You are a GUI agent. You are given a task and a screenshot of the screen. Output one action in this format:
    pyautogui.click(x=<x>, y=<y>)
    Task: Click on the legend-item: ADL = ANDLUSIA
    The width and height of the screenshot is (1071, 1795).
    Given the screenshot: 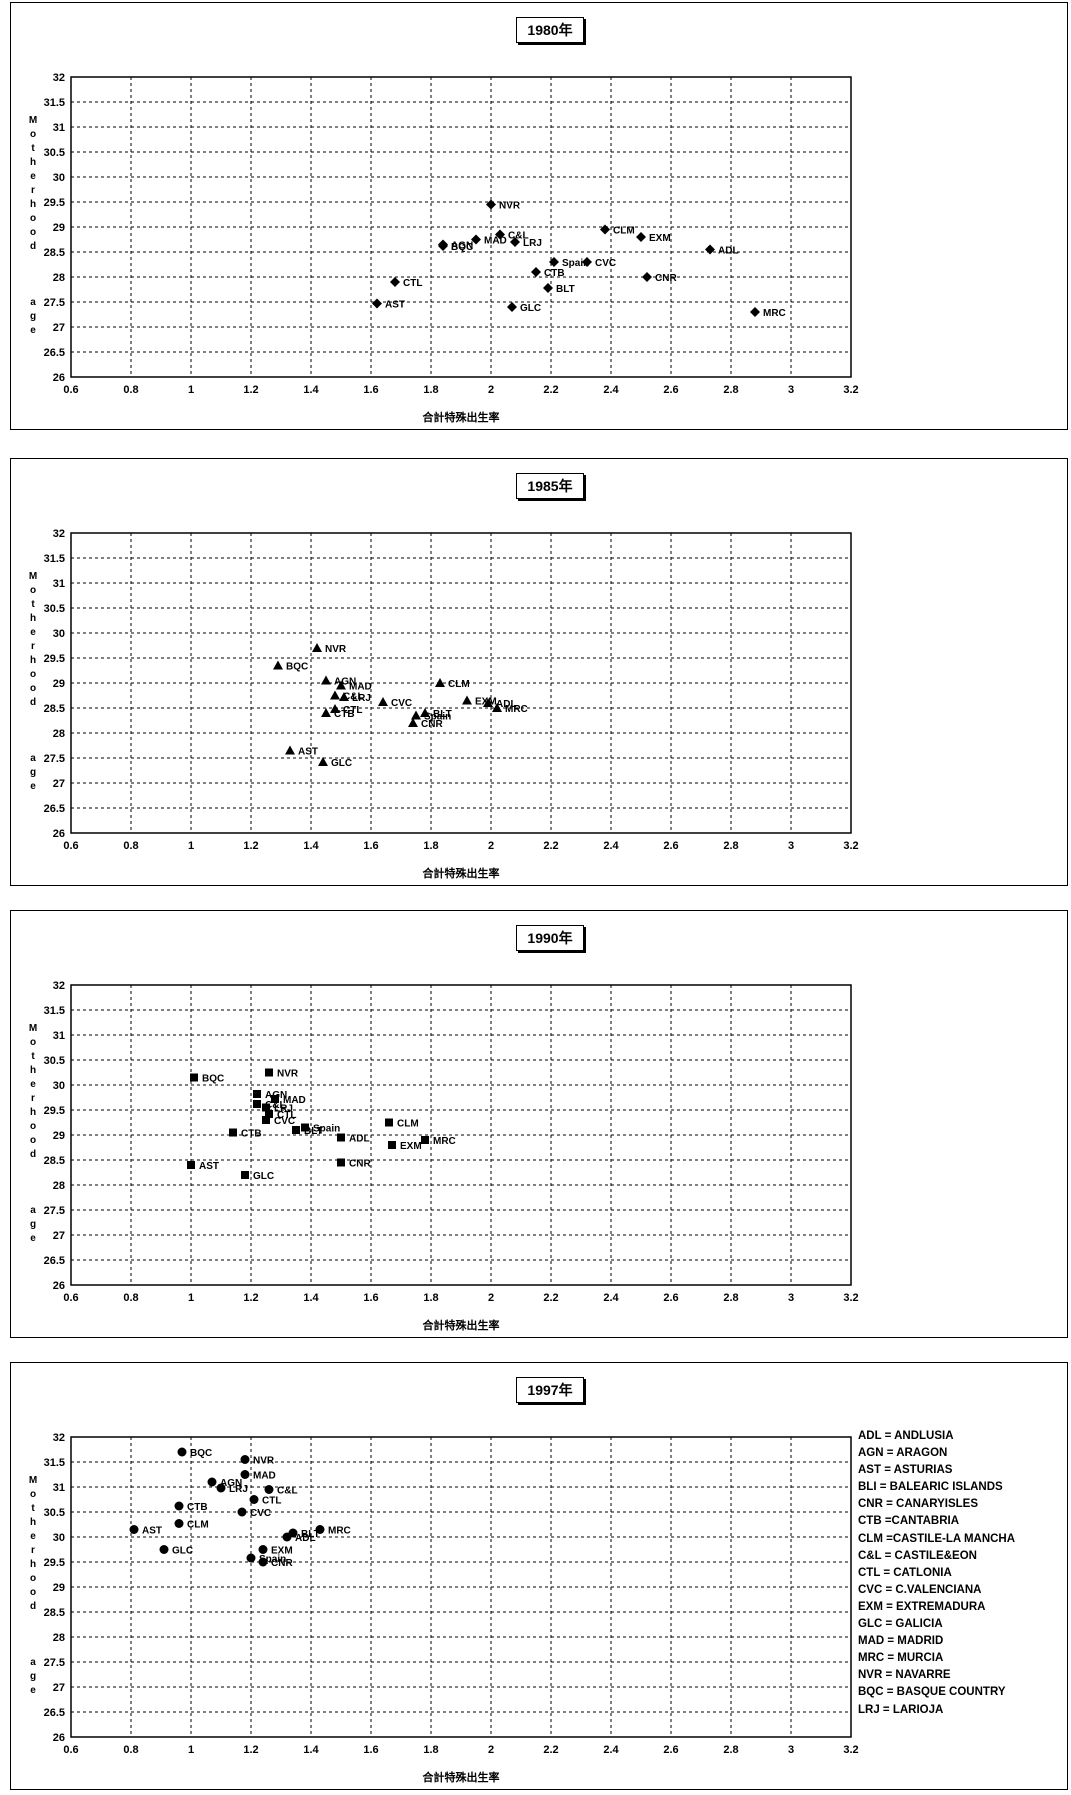 What is the action you would take?
    pyautogui.click(x=906, y=1436)
    